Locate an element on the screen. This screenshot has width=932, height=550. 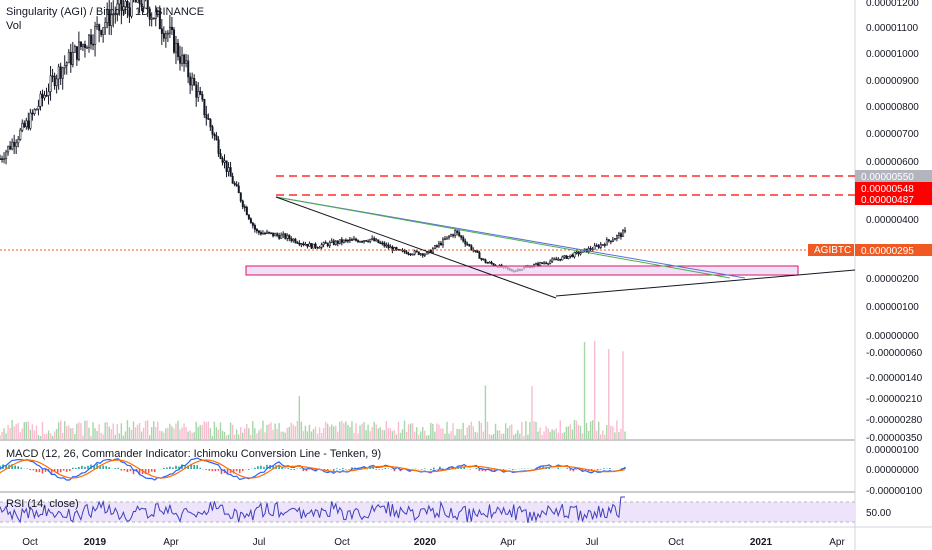
trend-line-up is located at coordinates (705, 283).